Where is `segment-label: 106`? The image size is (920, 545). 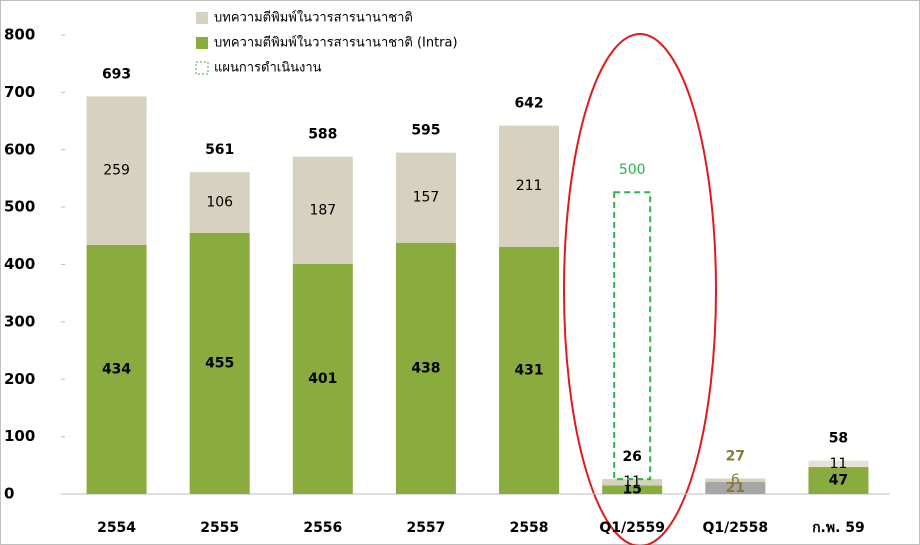 segment-label: 106 is located at coordinates (219, 203).